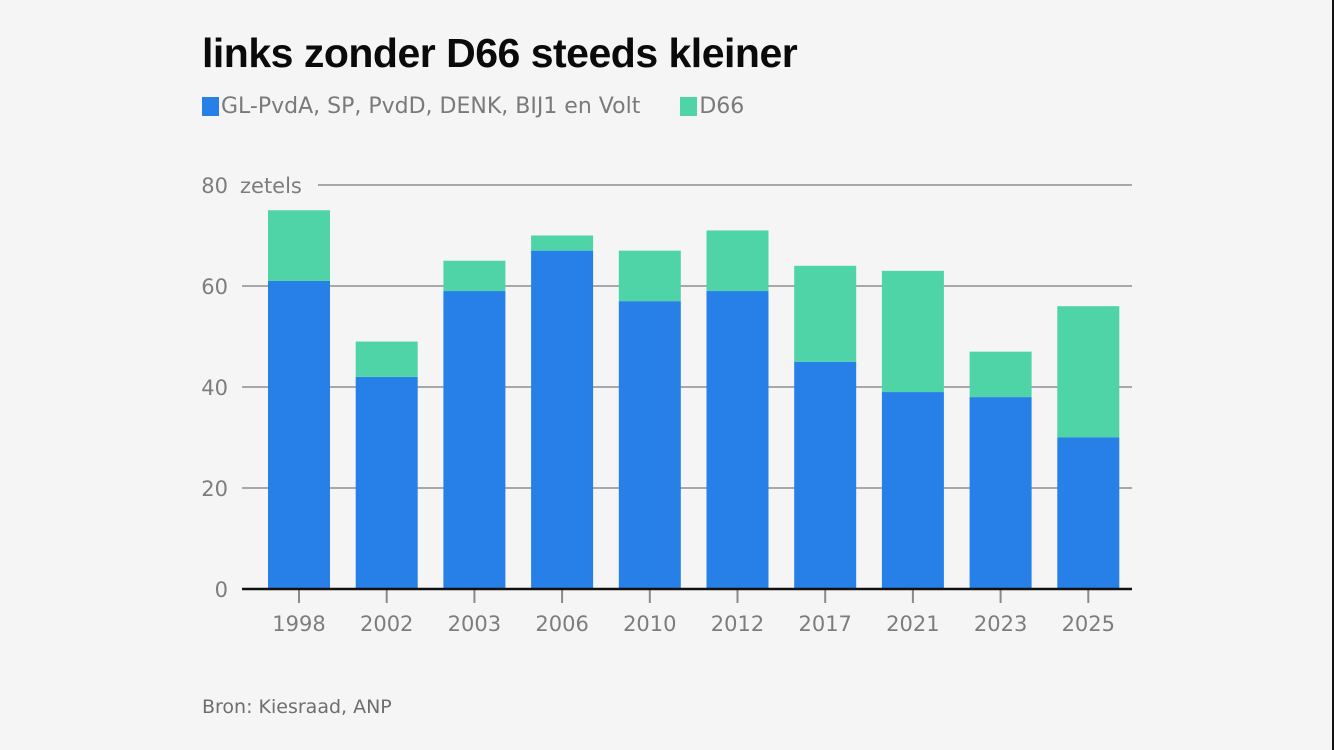 Image resolution: width=1334 pixels, height=750 pixels. What do you see at coordinates (299, 434) in the screenshot?
I see `bar-1998-left-parties` at bounding box center [299, 434].